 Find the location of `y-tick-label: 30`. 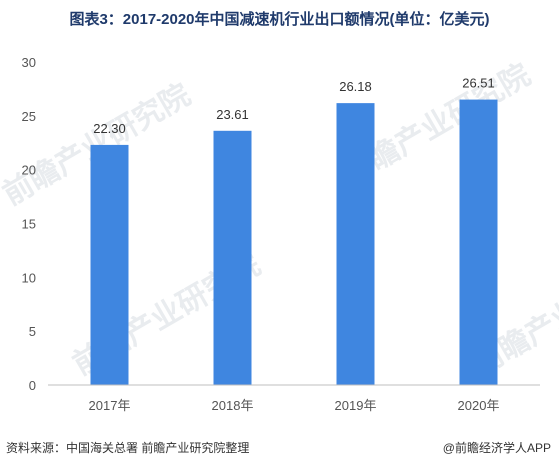

y-tick-label: 30 is located at coordinates (29, 62).